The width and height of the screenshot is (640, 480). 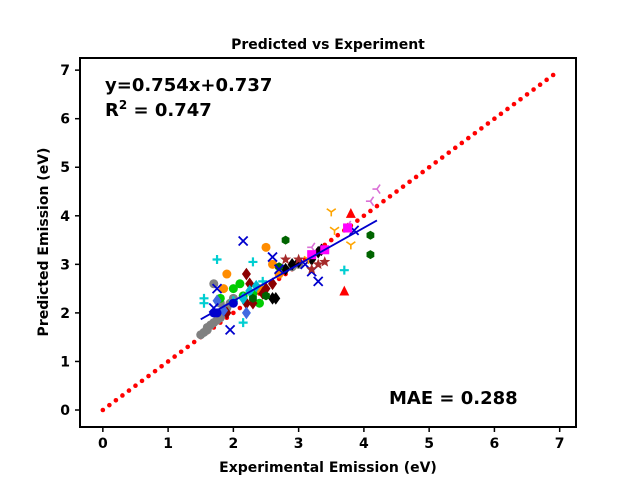 What do you see at coordinates (168, 444) in the screenshot?
I see `x-tick-label: 1` at bounding box center [168, 444].